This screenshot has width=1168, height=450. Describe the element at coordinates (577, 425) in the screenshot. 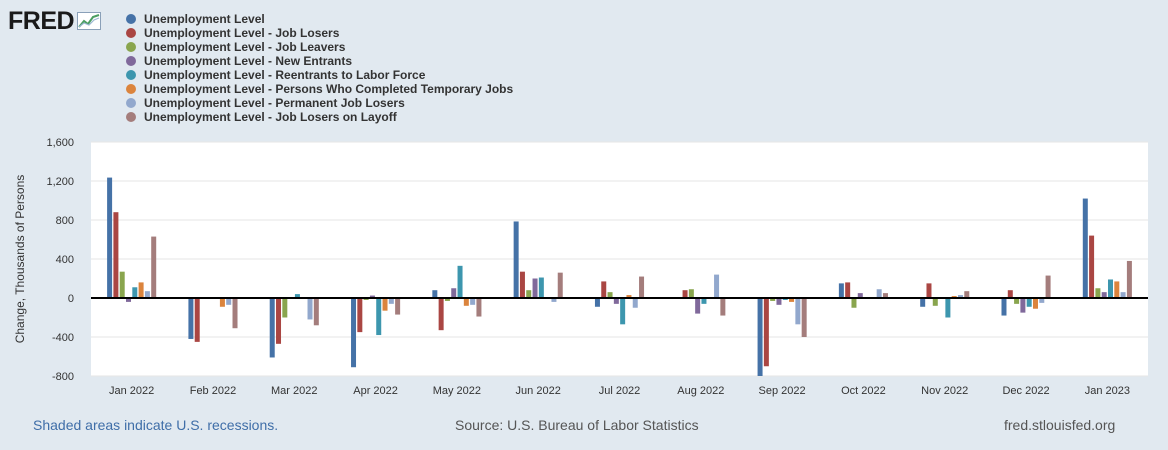

I see `source-note: Source: U.S. Bureau of Labor Statistics` at that location.